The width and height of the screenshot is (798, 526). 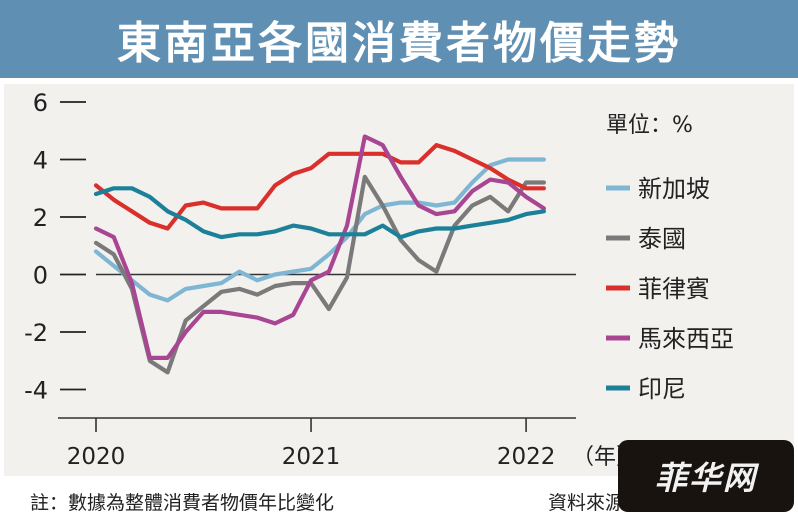 I want to click on title-banner: 東南亞各國消費者物價走勢, so click(x=399, y=39).